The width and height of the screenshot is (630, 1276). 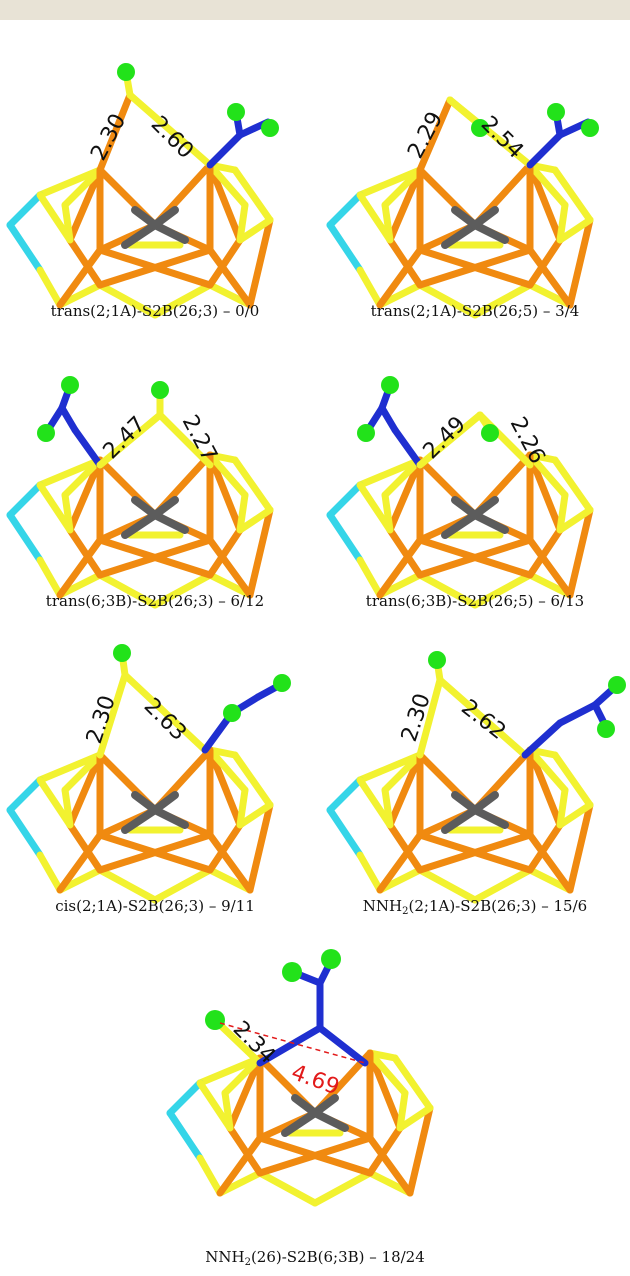 What do you see at coordinates (165, 720) in the screenshot?
I see `bond-length-right: 2.63` at bounding box center [165, 720].